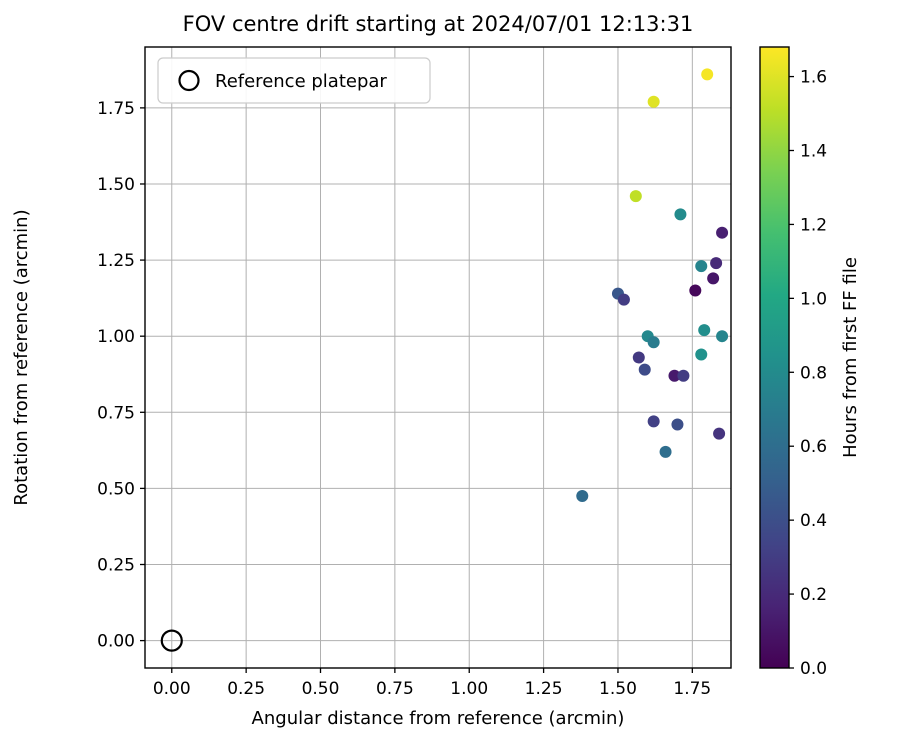  What do you see at coordinates (172, 689) in the screenshot?
I see `x-tick-label: 0.00` at bounding box center [172, 689].